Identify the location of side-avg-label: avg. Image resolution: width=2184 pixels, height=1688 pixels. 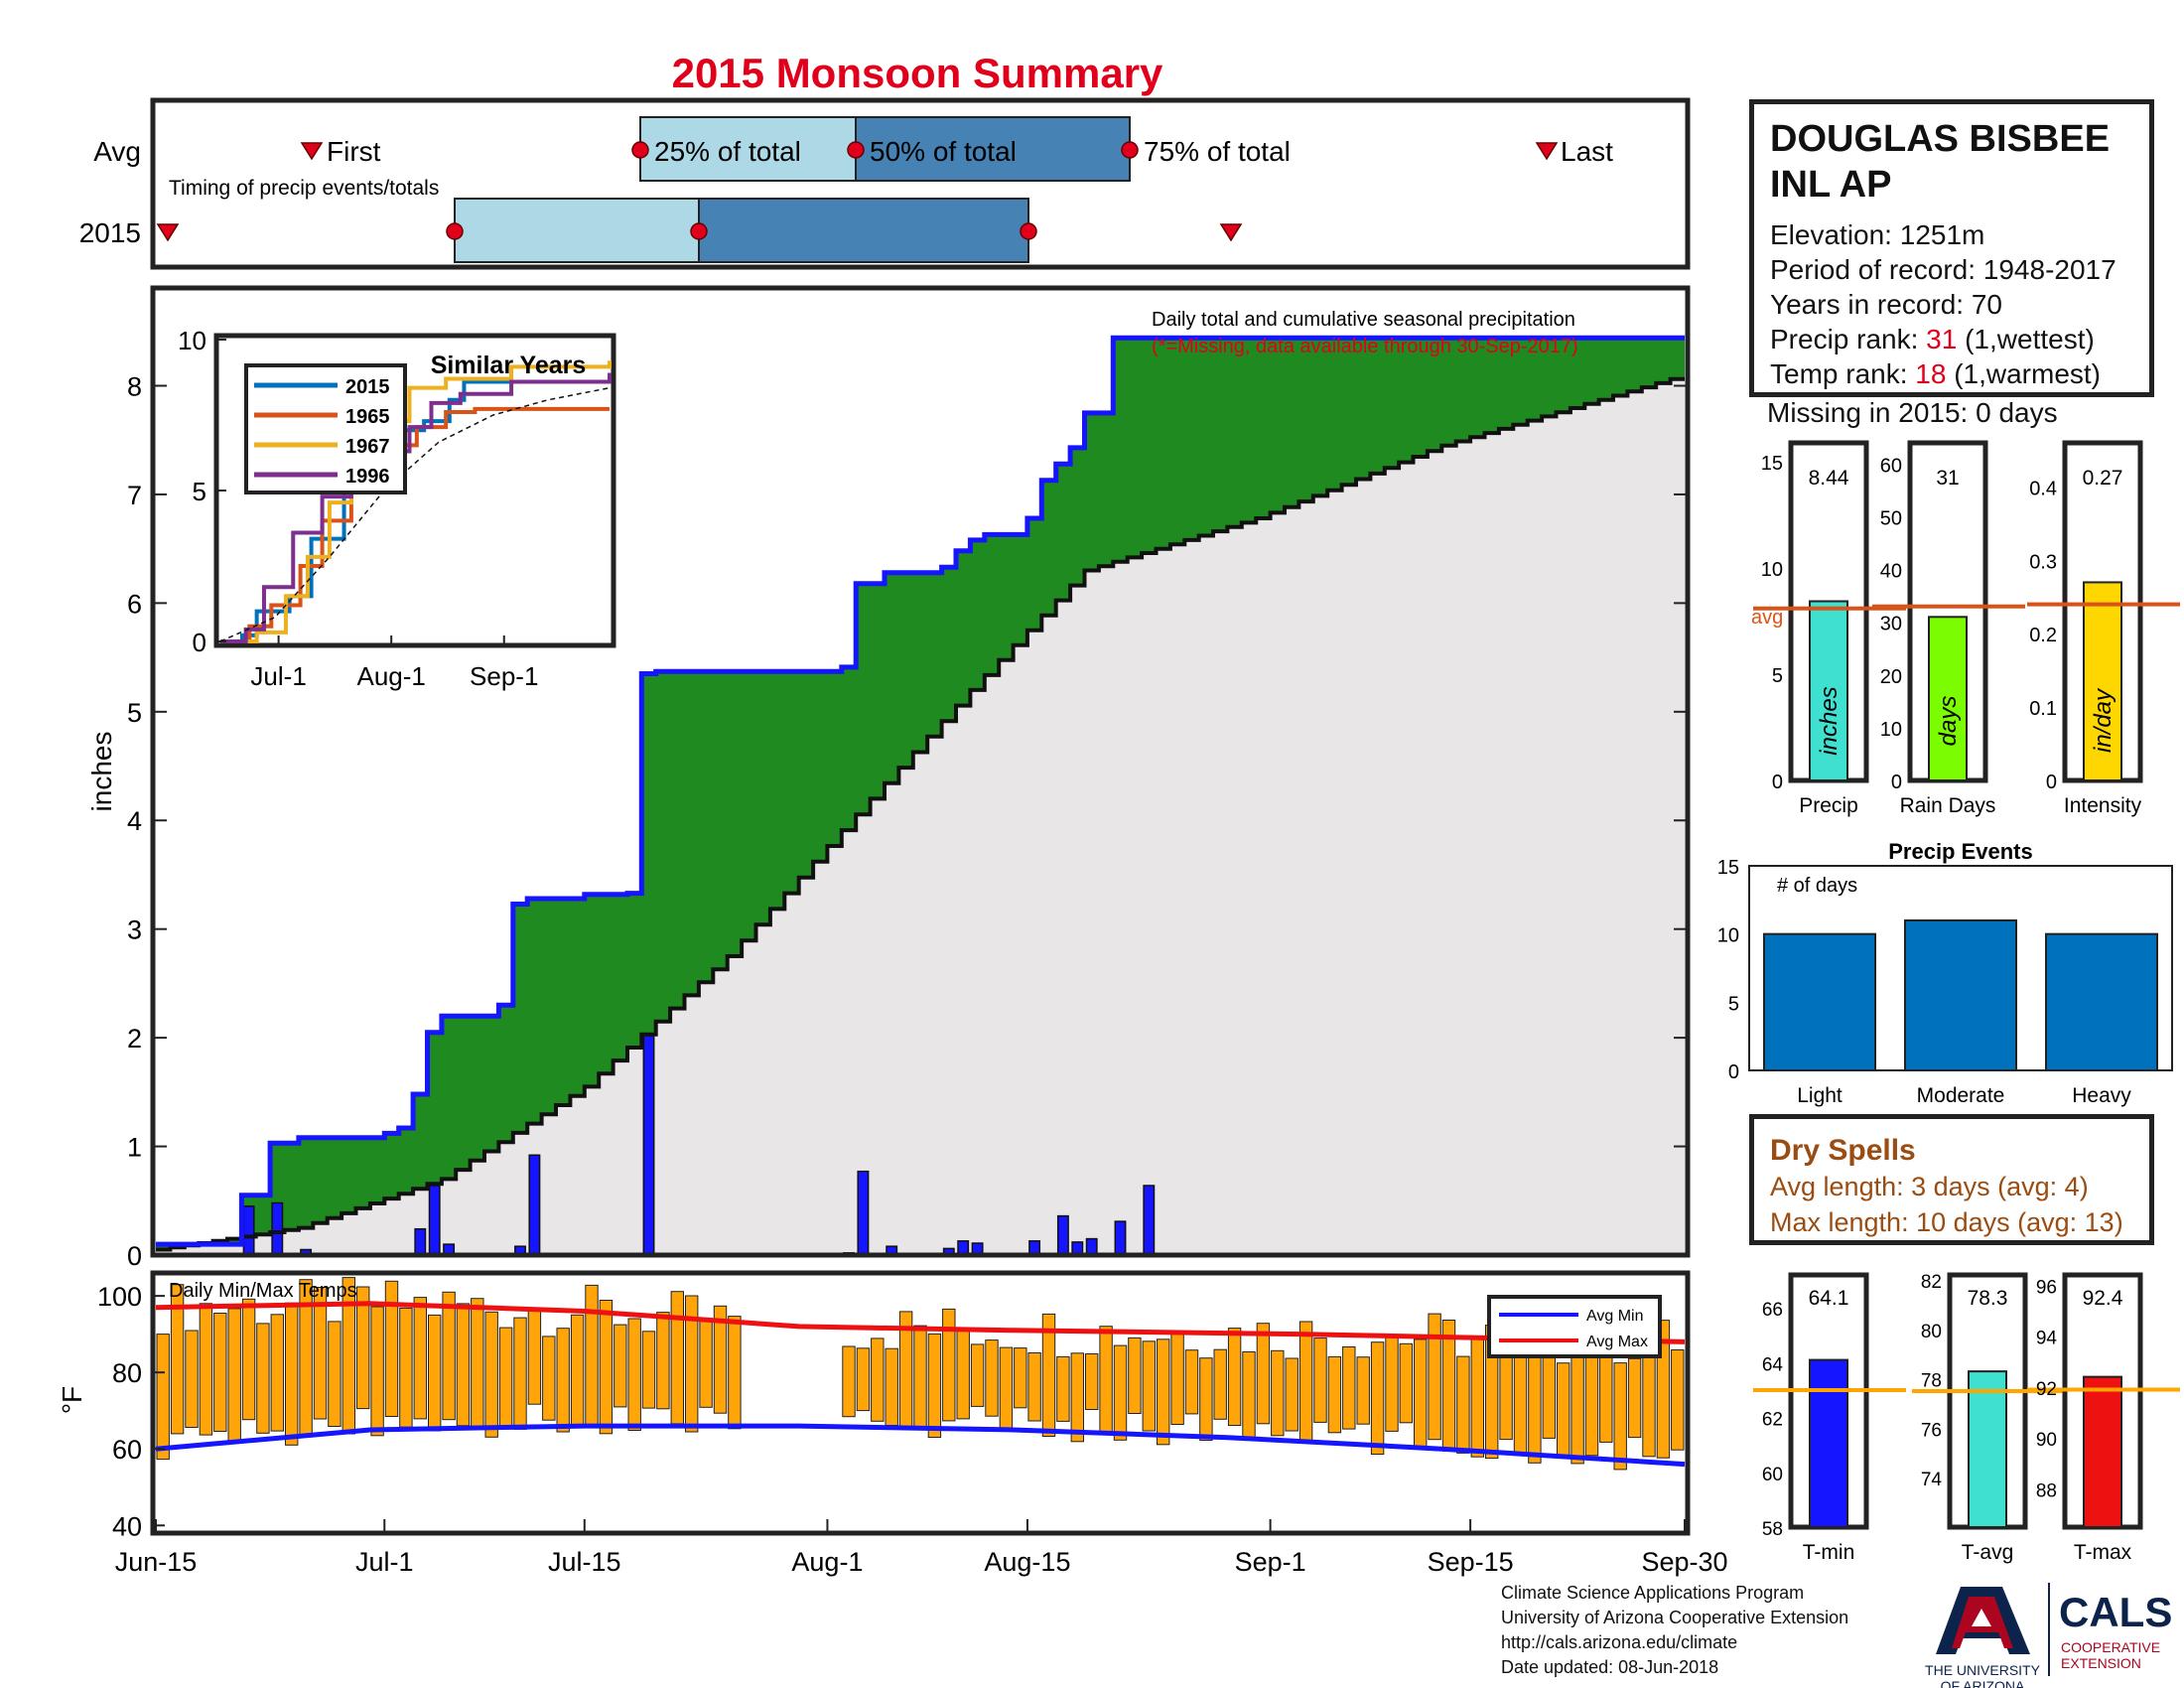
(1767, 618).